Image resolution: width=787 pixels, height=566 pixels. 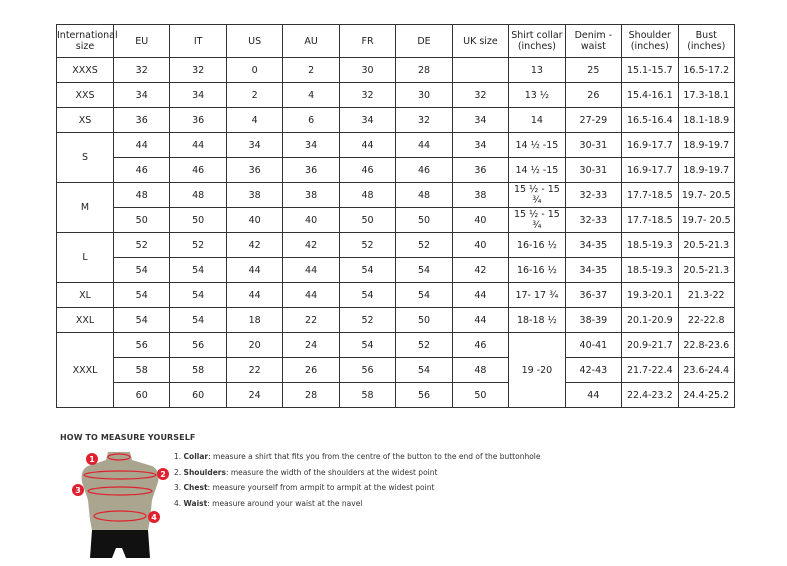 I want to click on table-cell: 24, so click(x=311, y=345).